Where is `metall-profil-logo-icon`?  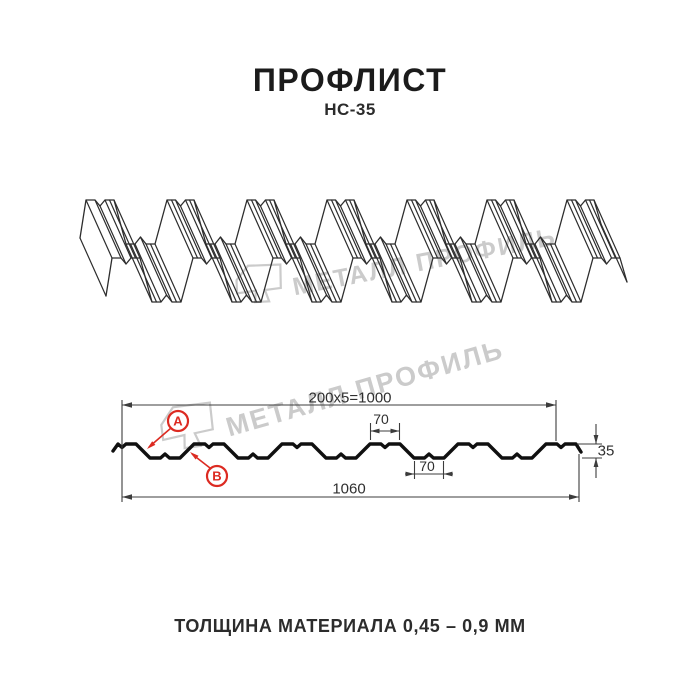
metall-profil-logo-icon is located at coordinates (258, 283).